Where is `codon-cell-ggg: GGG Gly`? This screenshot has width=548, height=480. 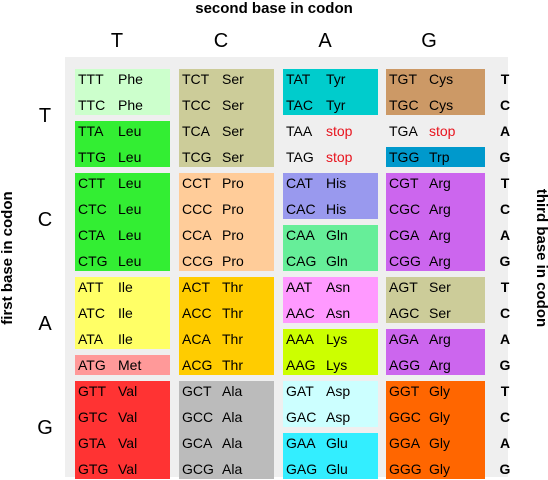
codon-cell-ggg: GGG Gly is located at coordinates (435, 469).